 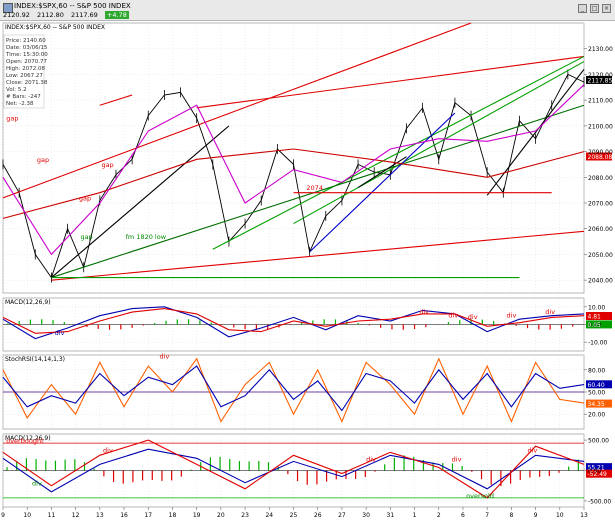 What do you see at coordinates (596, 370) in the screenshot?
I see `y-tick-label: 80.00` at bounding box center [596, 370].